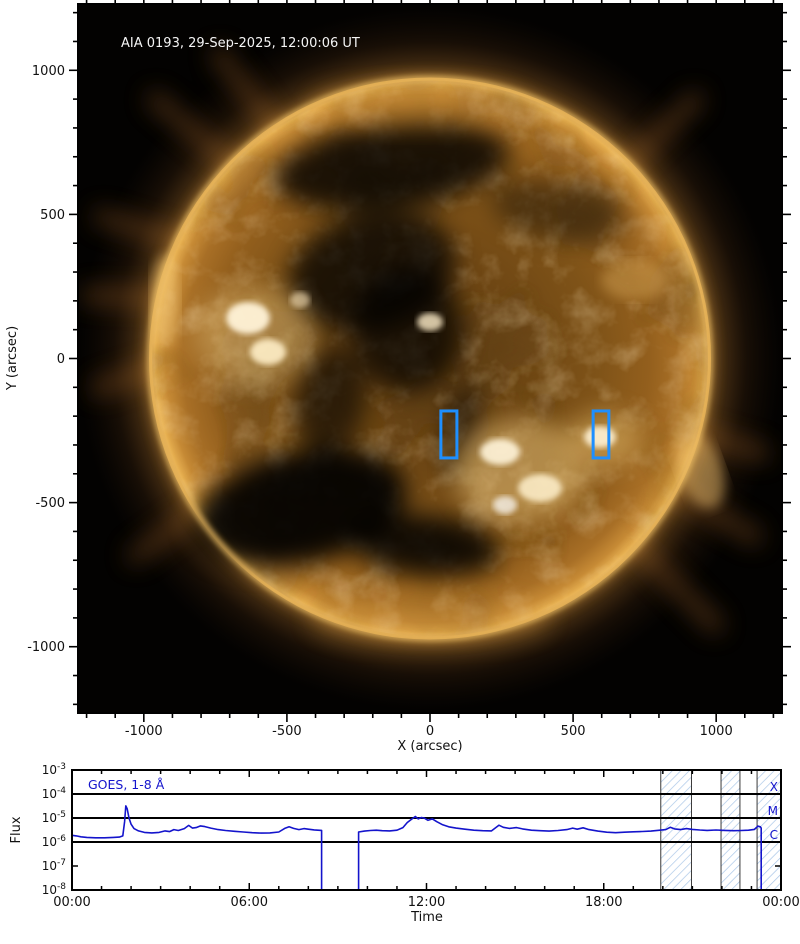 This screenshot has height=944, width=800. What do you see at coordinates (54, 817) in the screenshot?
I see `goes-y-tick-label: 10⁻⁵` at bounding box center [54, 817].